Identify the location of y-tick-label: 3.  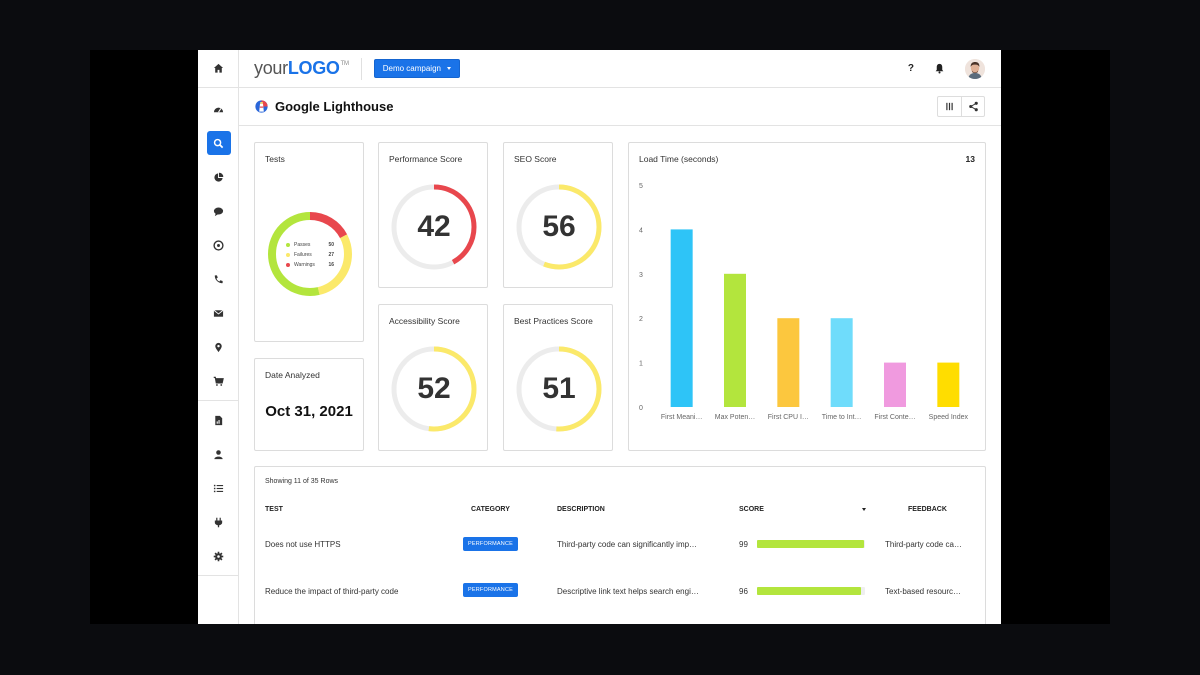
(641, 275).